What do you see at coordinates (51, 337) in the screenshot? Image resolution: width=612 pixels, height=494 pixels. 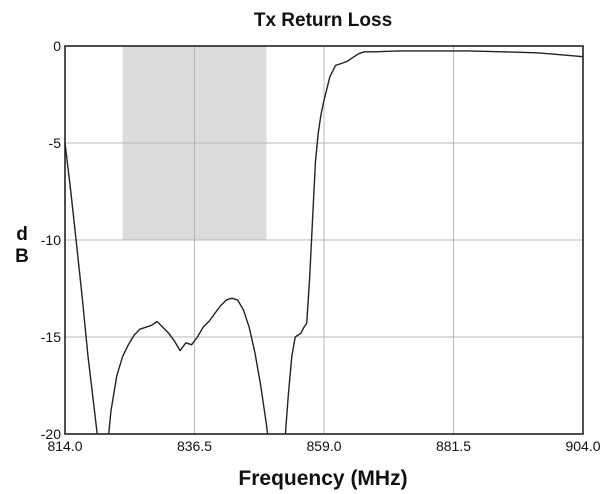 I see `y-tick-label: -15` at bounding box center [51, 337].